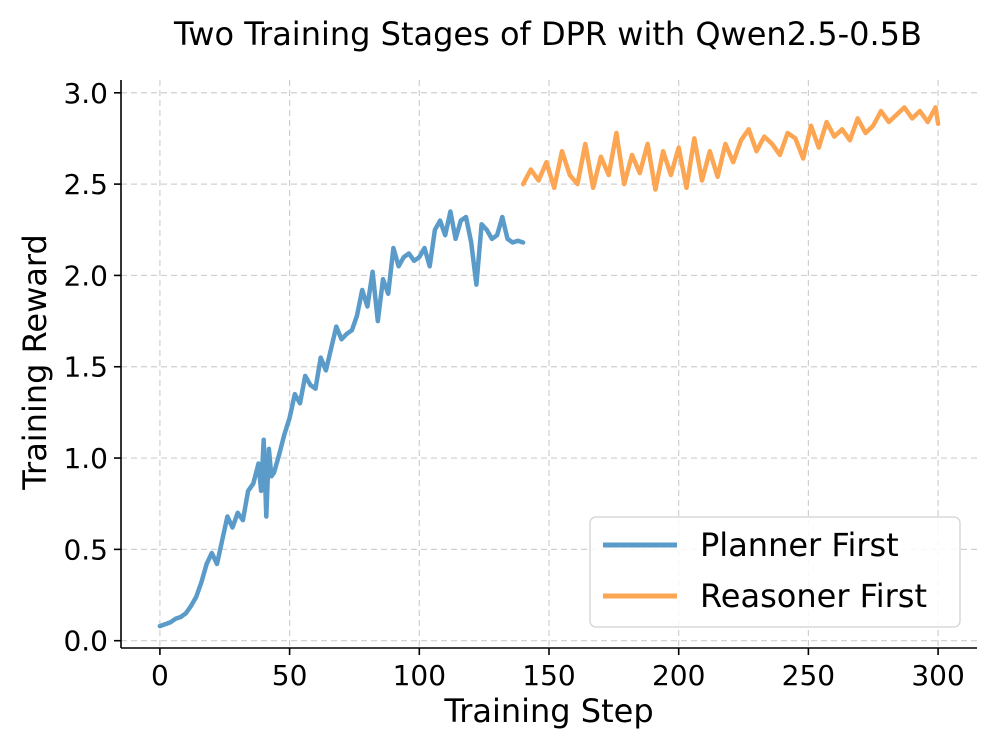 The image size is (997, 747). I want to click on y-tick-label-5: 2.5, so click(85, 184).